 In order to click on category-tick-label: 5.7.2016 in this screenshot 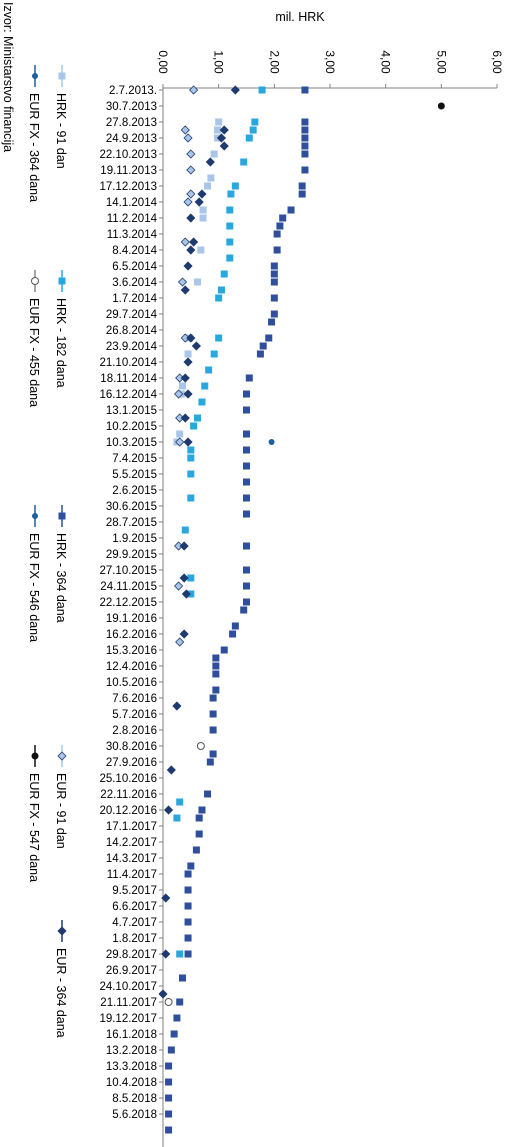, I will do `click(134, 715)`.